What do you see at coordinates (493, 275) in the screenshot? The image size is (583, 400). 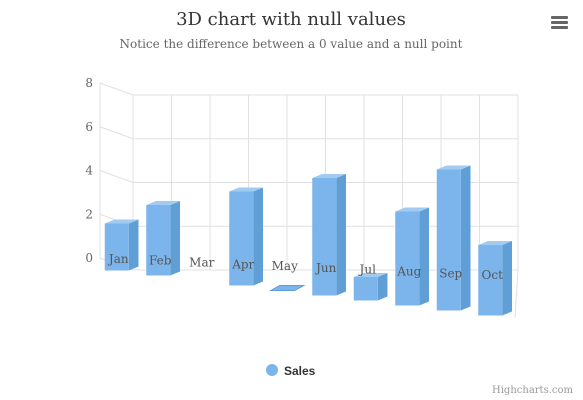 I see `x-tick-label-oct: Oct` at bounding box center [493, 275].